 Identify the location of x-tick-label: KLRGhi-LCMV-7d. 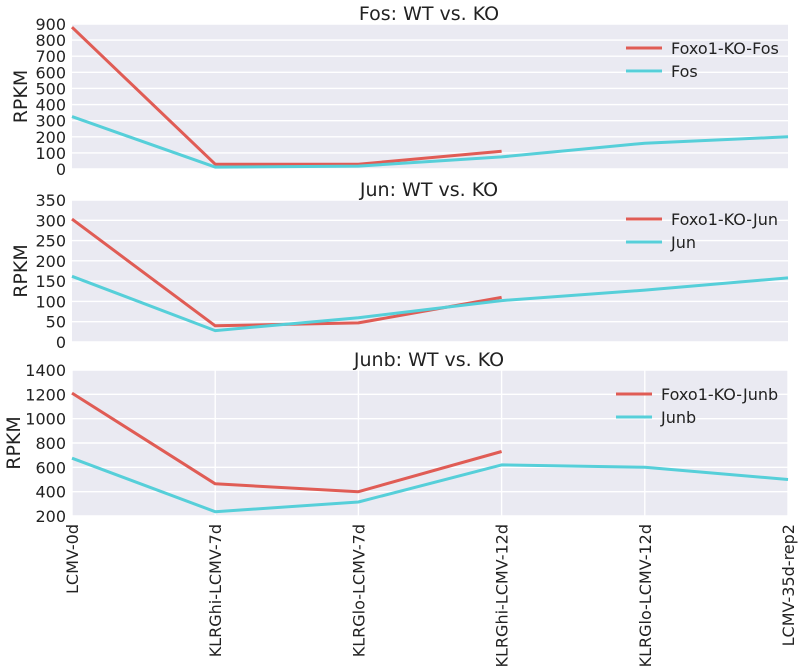
(215, 590).